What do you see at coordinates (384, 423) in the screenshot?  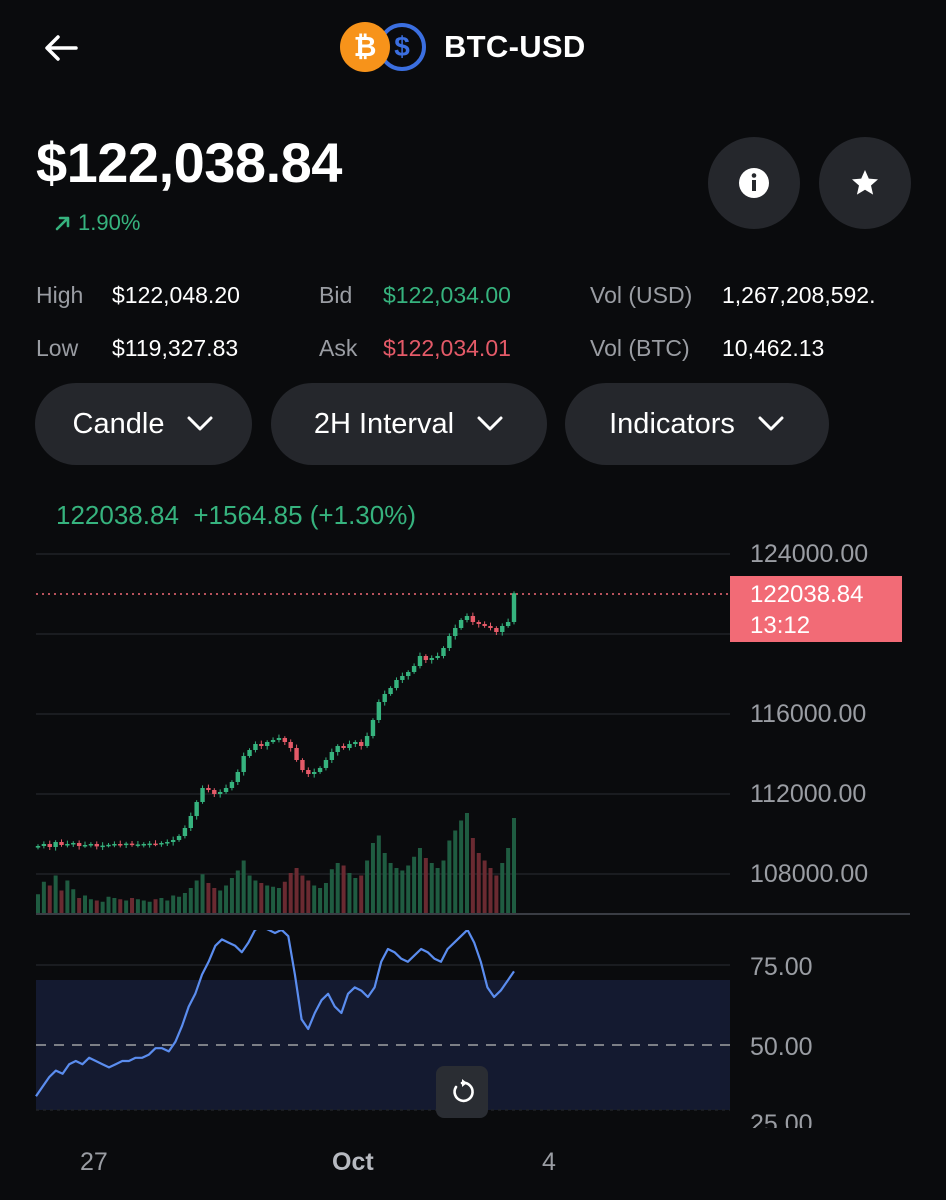 I see `interval-label: 2H Interval` at bounding box center [384, 423].